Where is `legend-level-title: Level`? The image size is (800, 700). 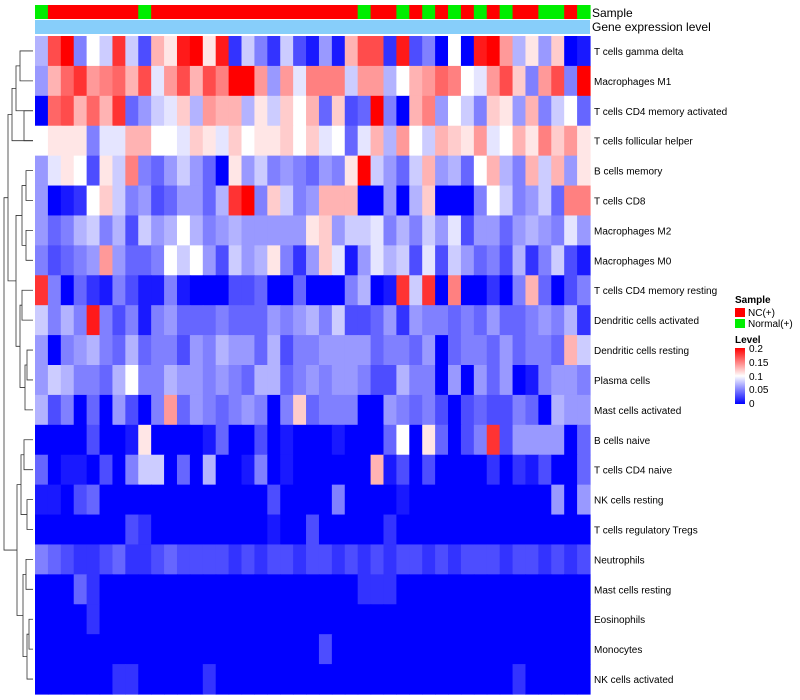 legend-level-title: Level is located at coordinates (748, 340).